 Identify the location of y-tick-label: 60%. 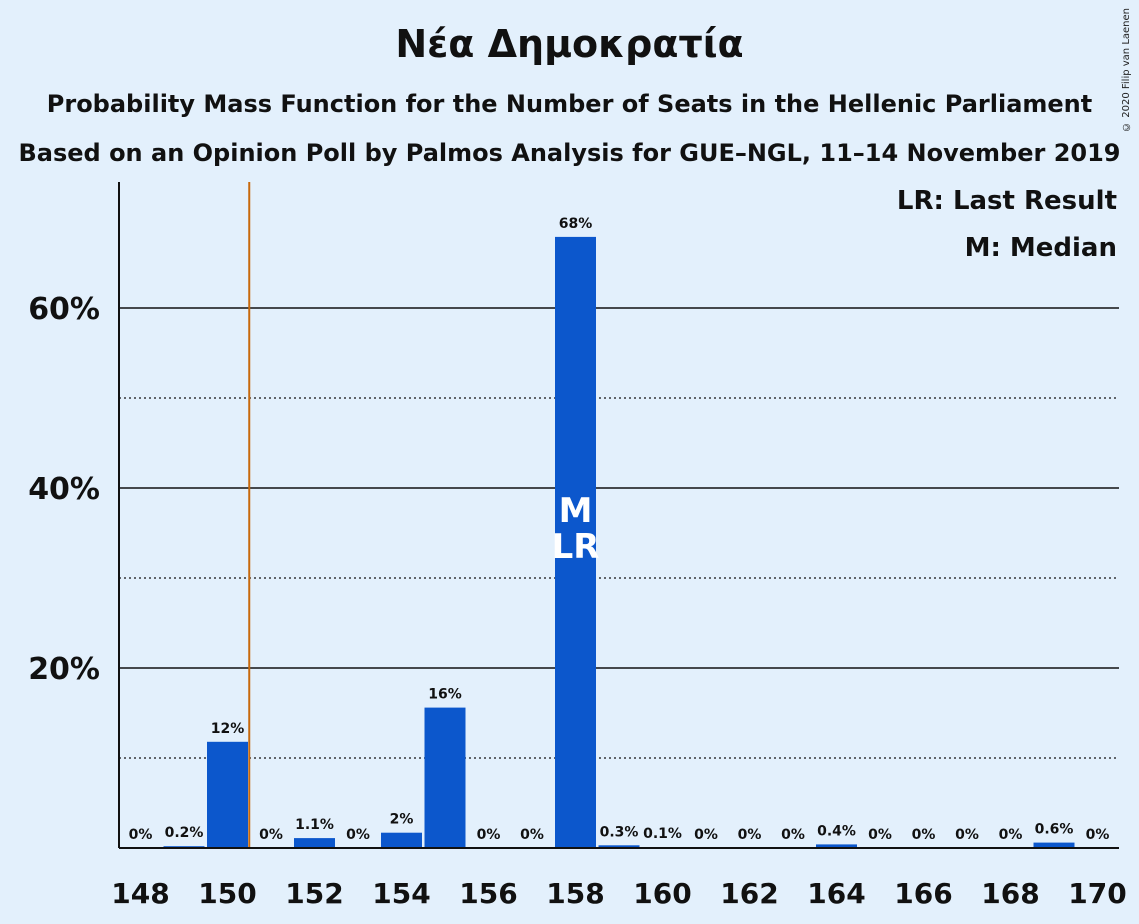
(64, 309).